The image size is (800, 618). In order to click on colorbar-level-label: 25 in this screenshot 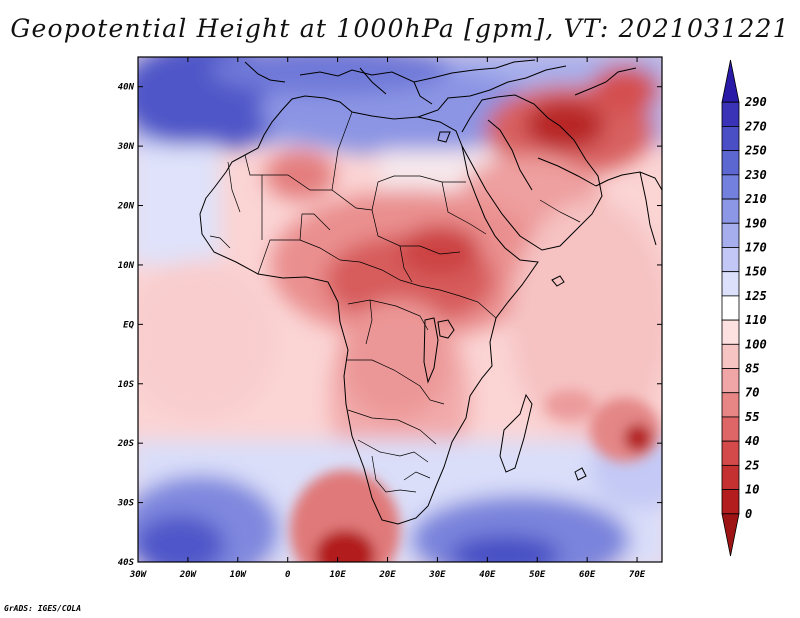, I will do `click(751, 465)`.